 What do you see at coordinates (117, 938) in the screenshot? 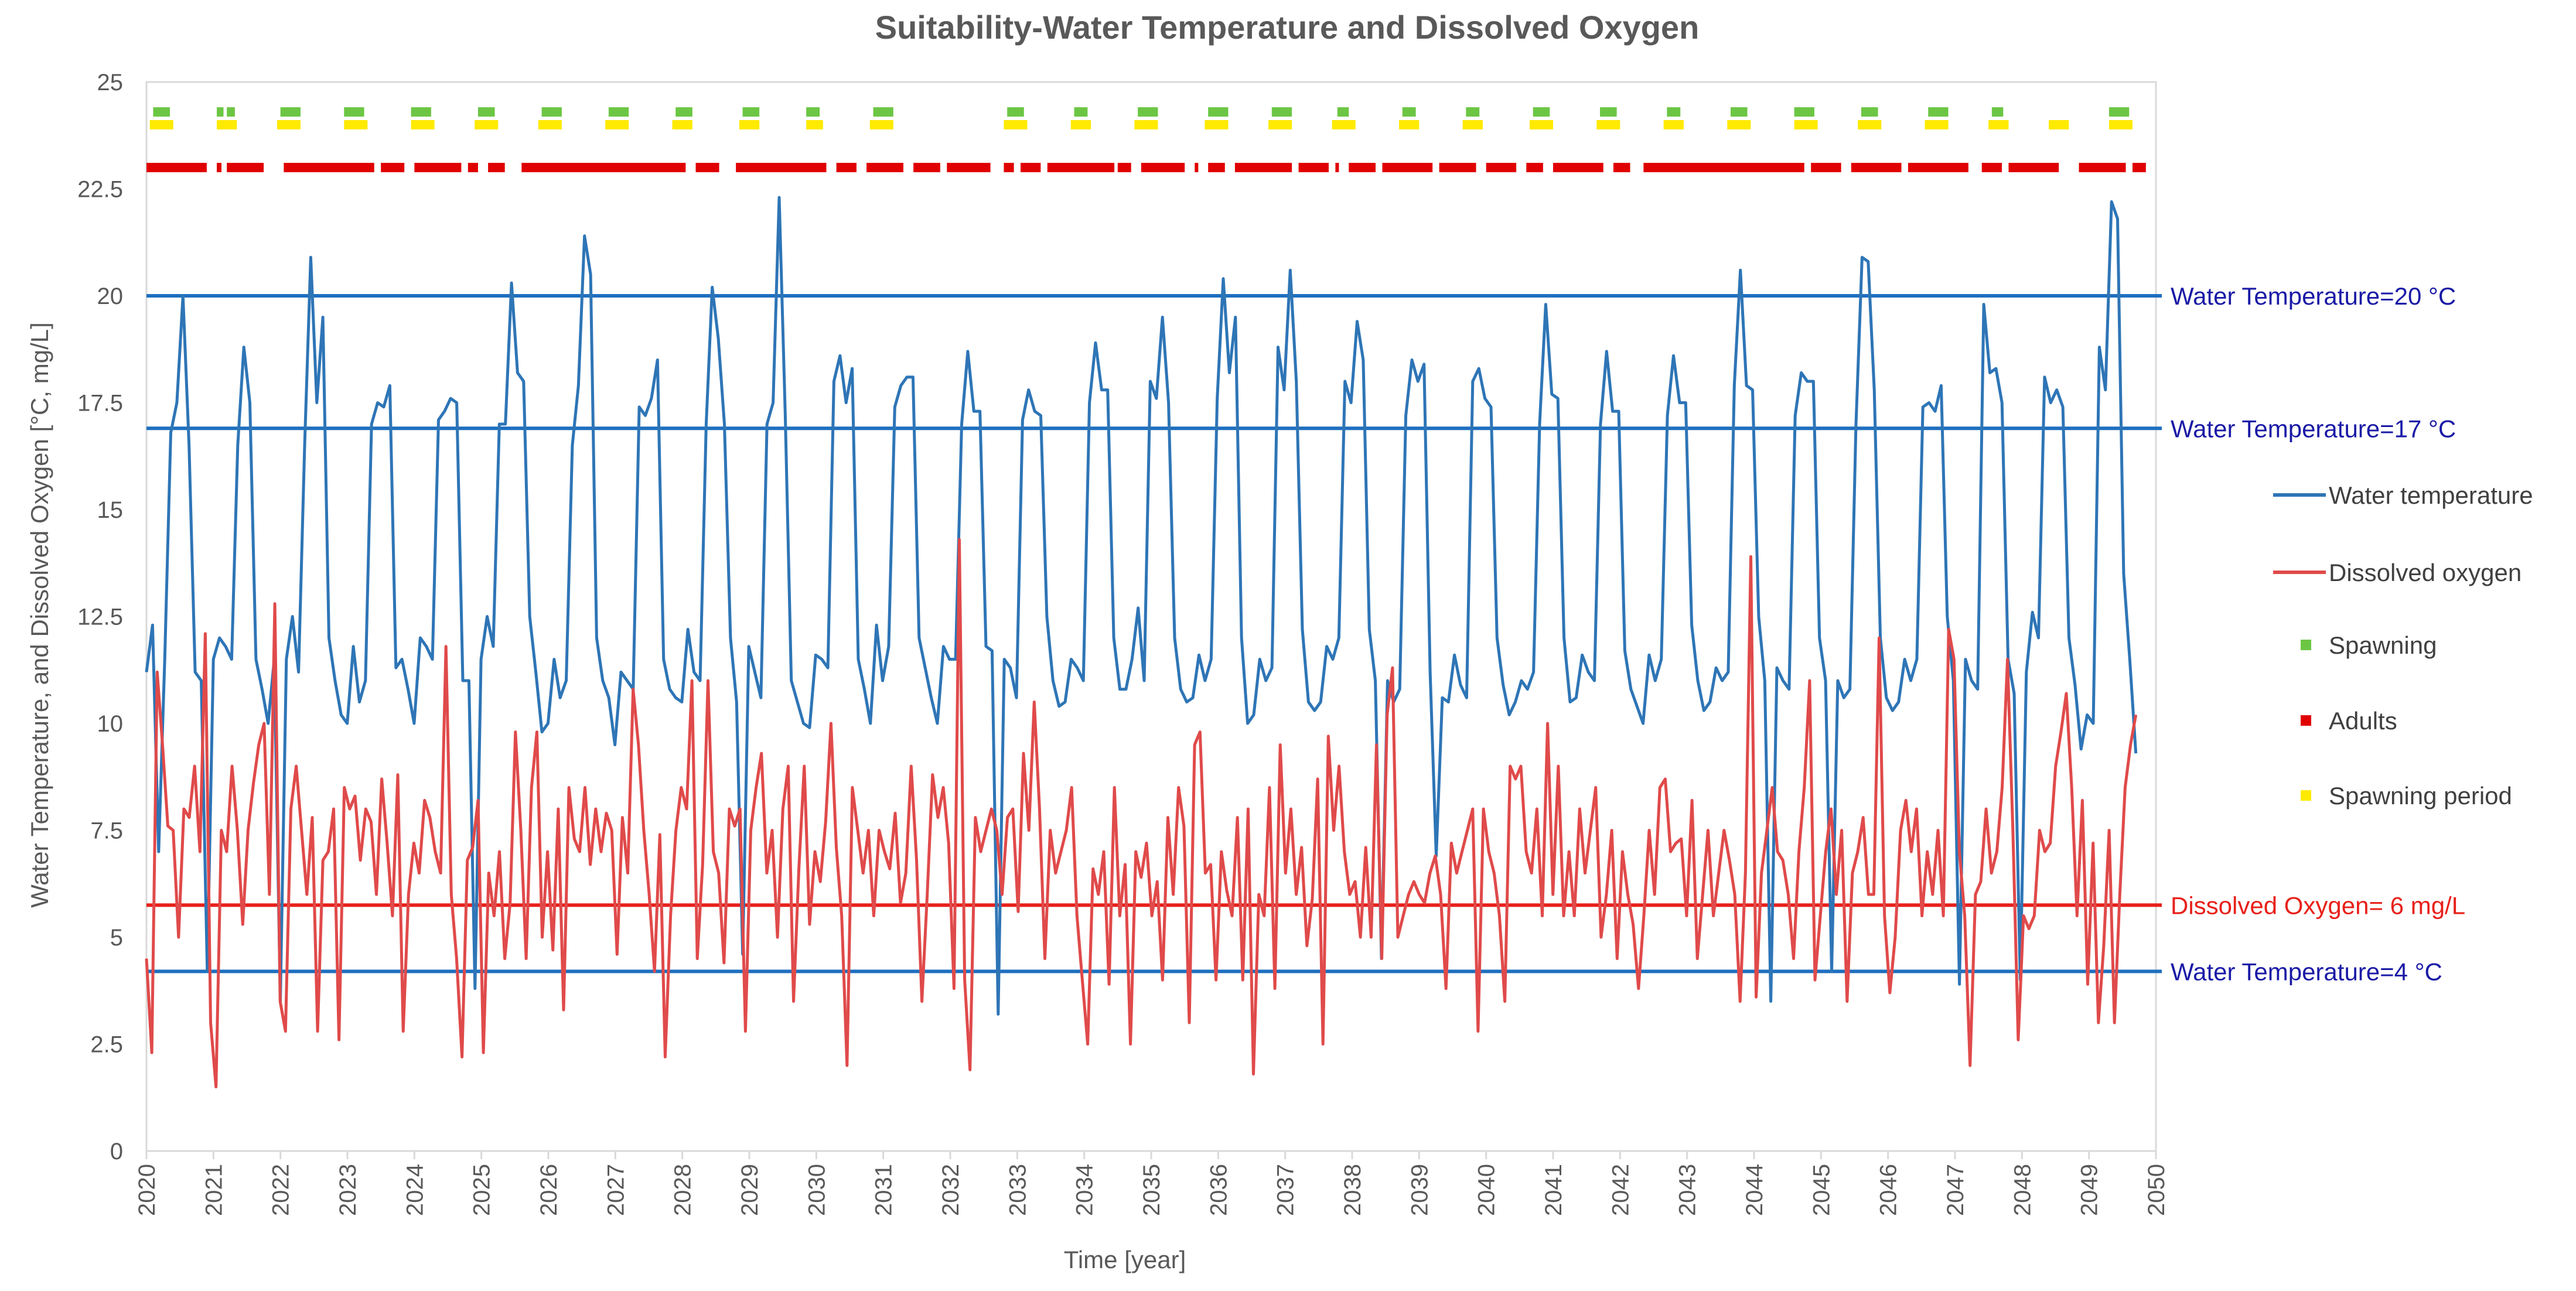
I see `y-tick-label: 5` at bounding box center [117, 938].